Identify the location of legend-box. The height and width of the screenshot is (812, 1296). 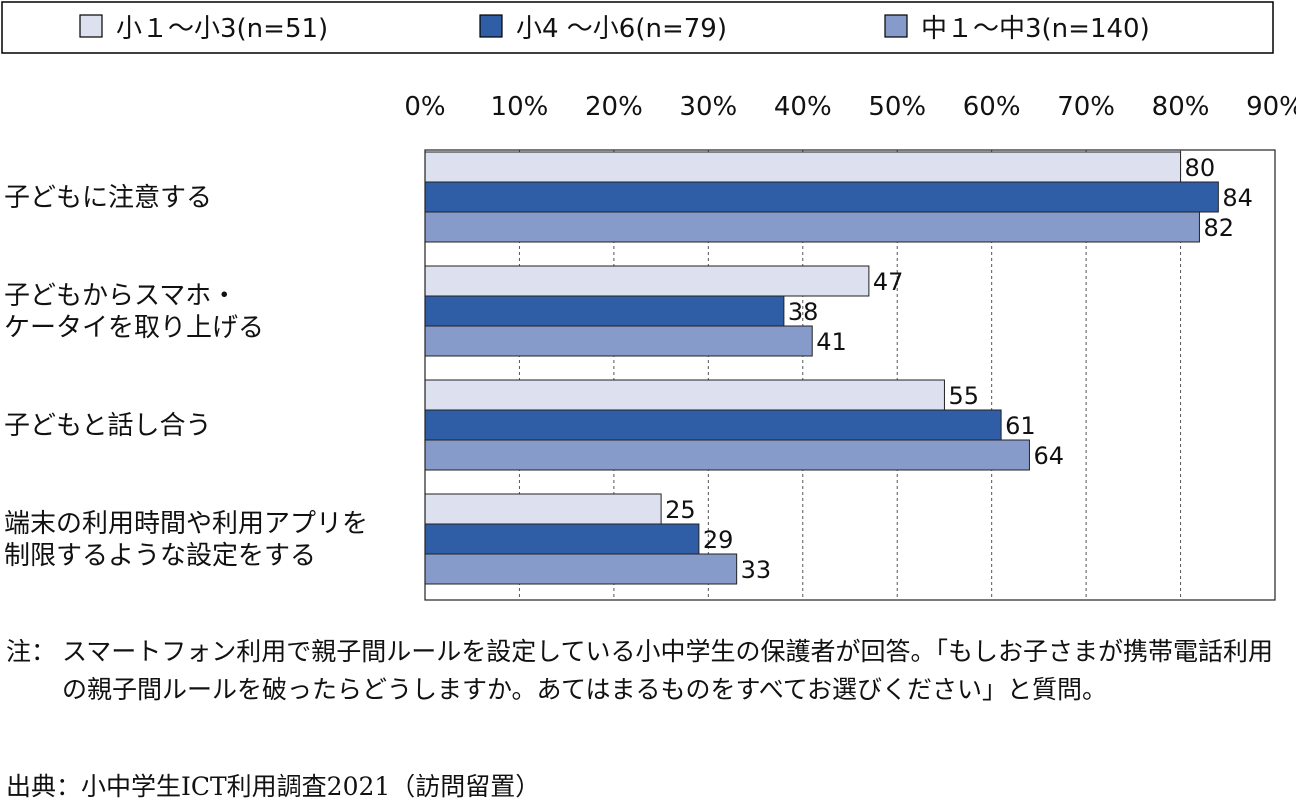
(637, 27).